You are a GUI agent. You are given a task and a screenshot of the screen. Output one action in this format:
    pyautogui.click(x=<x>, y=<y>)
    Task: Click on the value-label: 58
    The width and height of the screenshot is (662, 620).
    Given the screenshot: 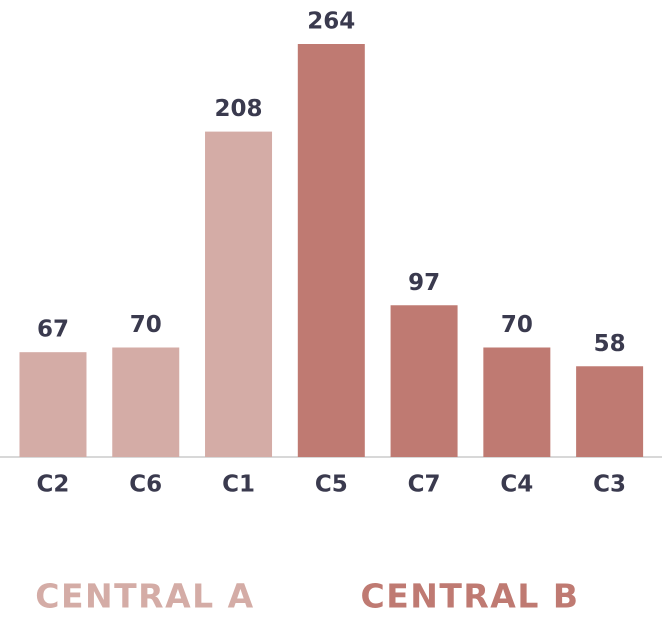 What is the action you would take?
    pyautogui.click(x=610, y=344)
    